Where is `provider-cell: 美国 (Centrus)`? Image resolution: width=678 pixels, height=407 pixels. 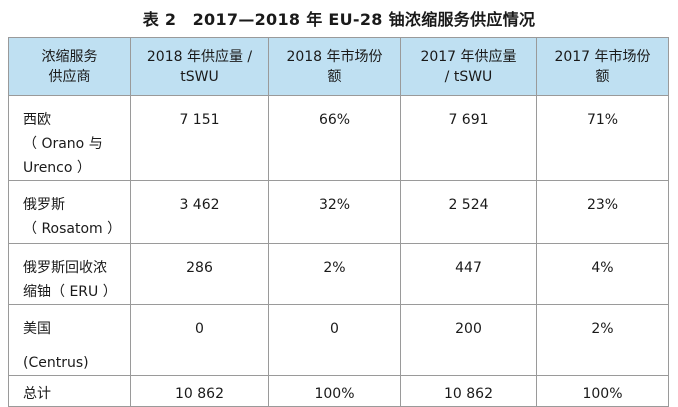
provider-cell: 美国 (Centrus) is located at coordinates (69, 340).